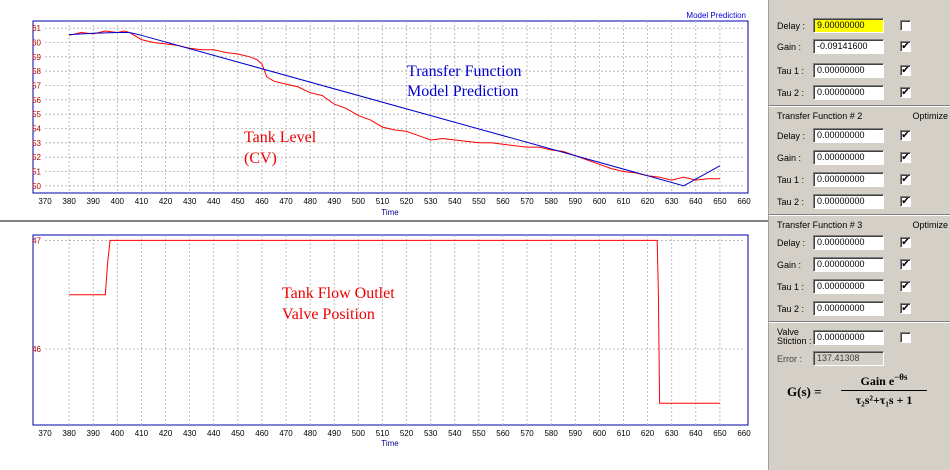 The image size is (950, 470). What do you see at coordinates (905, 70) in the screenshot?
I see `tf1-tau1-optimize-checkbox: ✔` at bounding box center [905, 70].